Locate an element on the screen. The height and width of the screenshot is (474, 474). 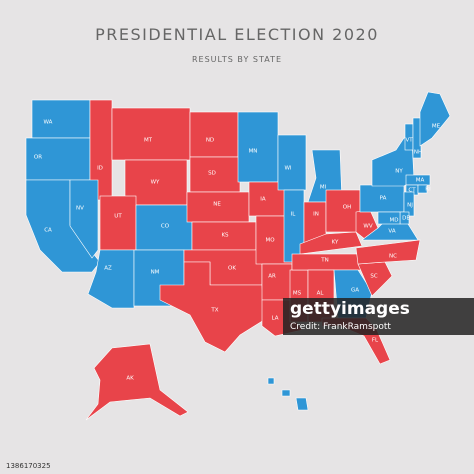
state-label: WV is located at coordinates (367, 227).